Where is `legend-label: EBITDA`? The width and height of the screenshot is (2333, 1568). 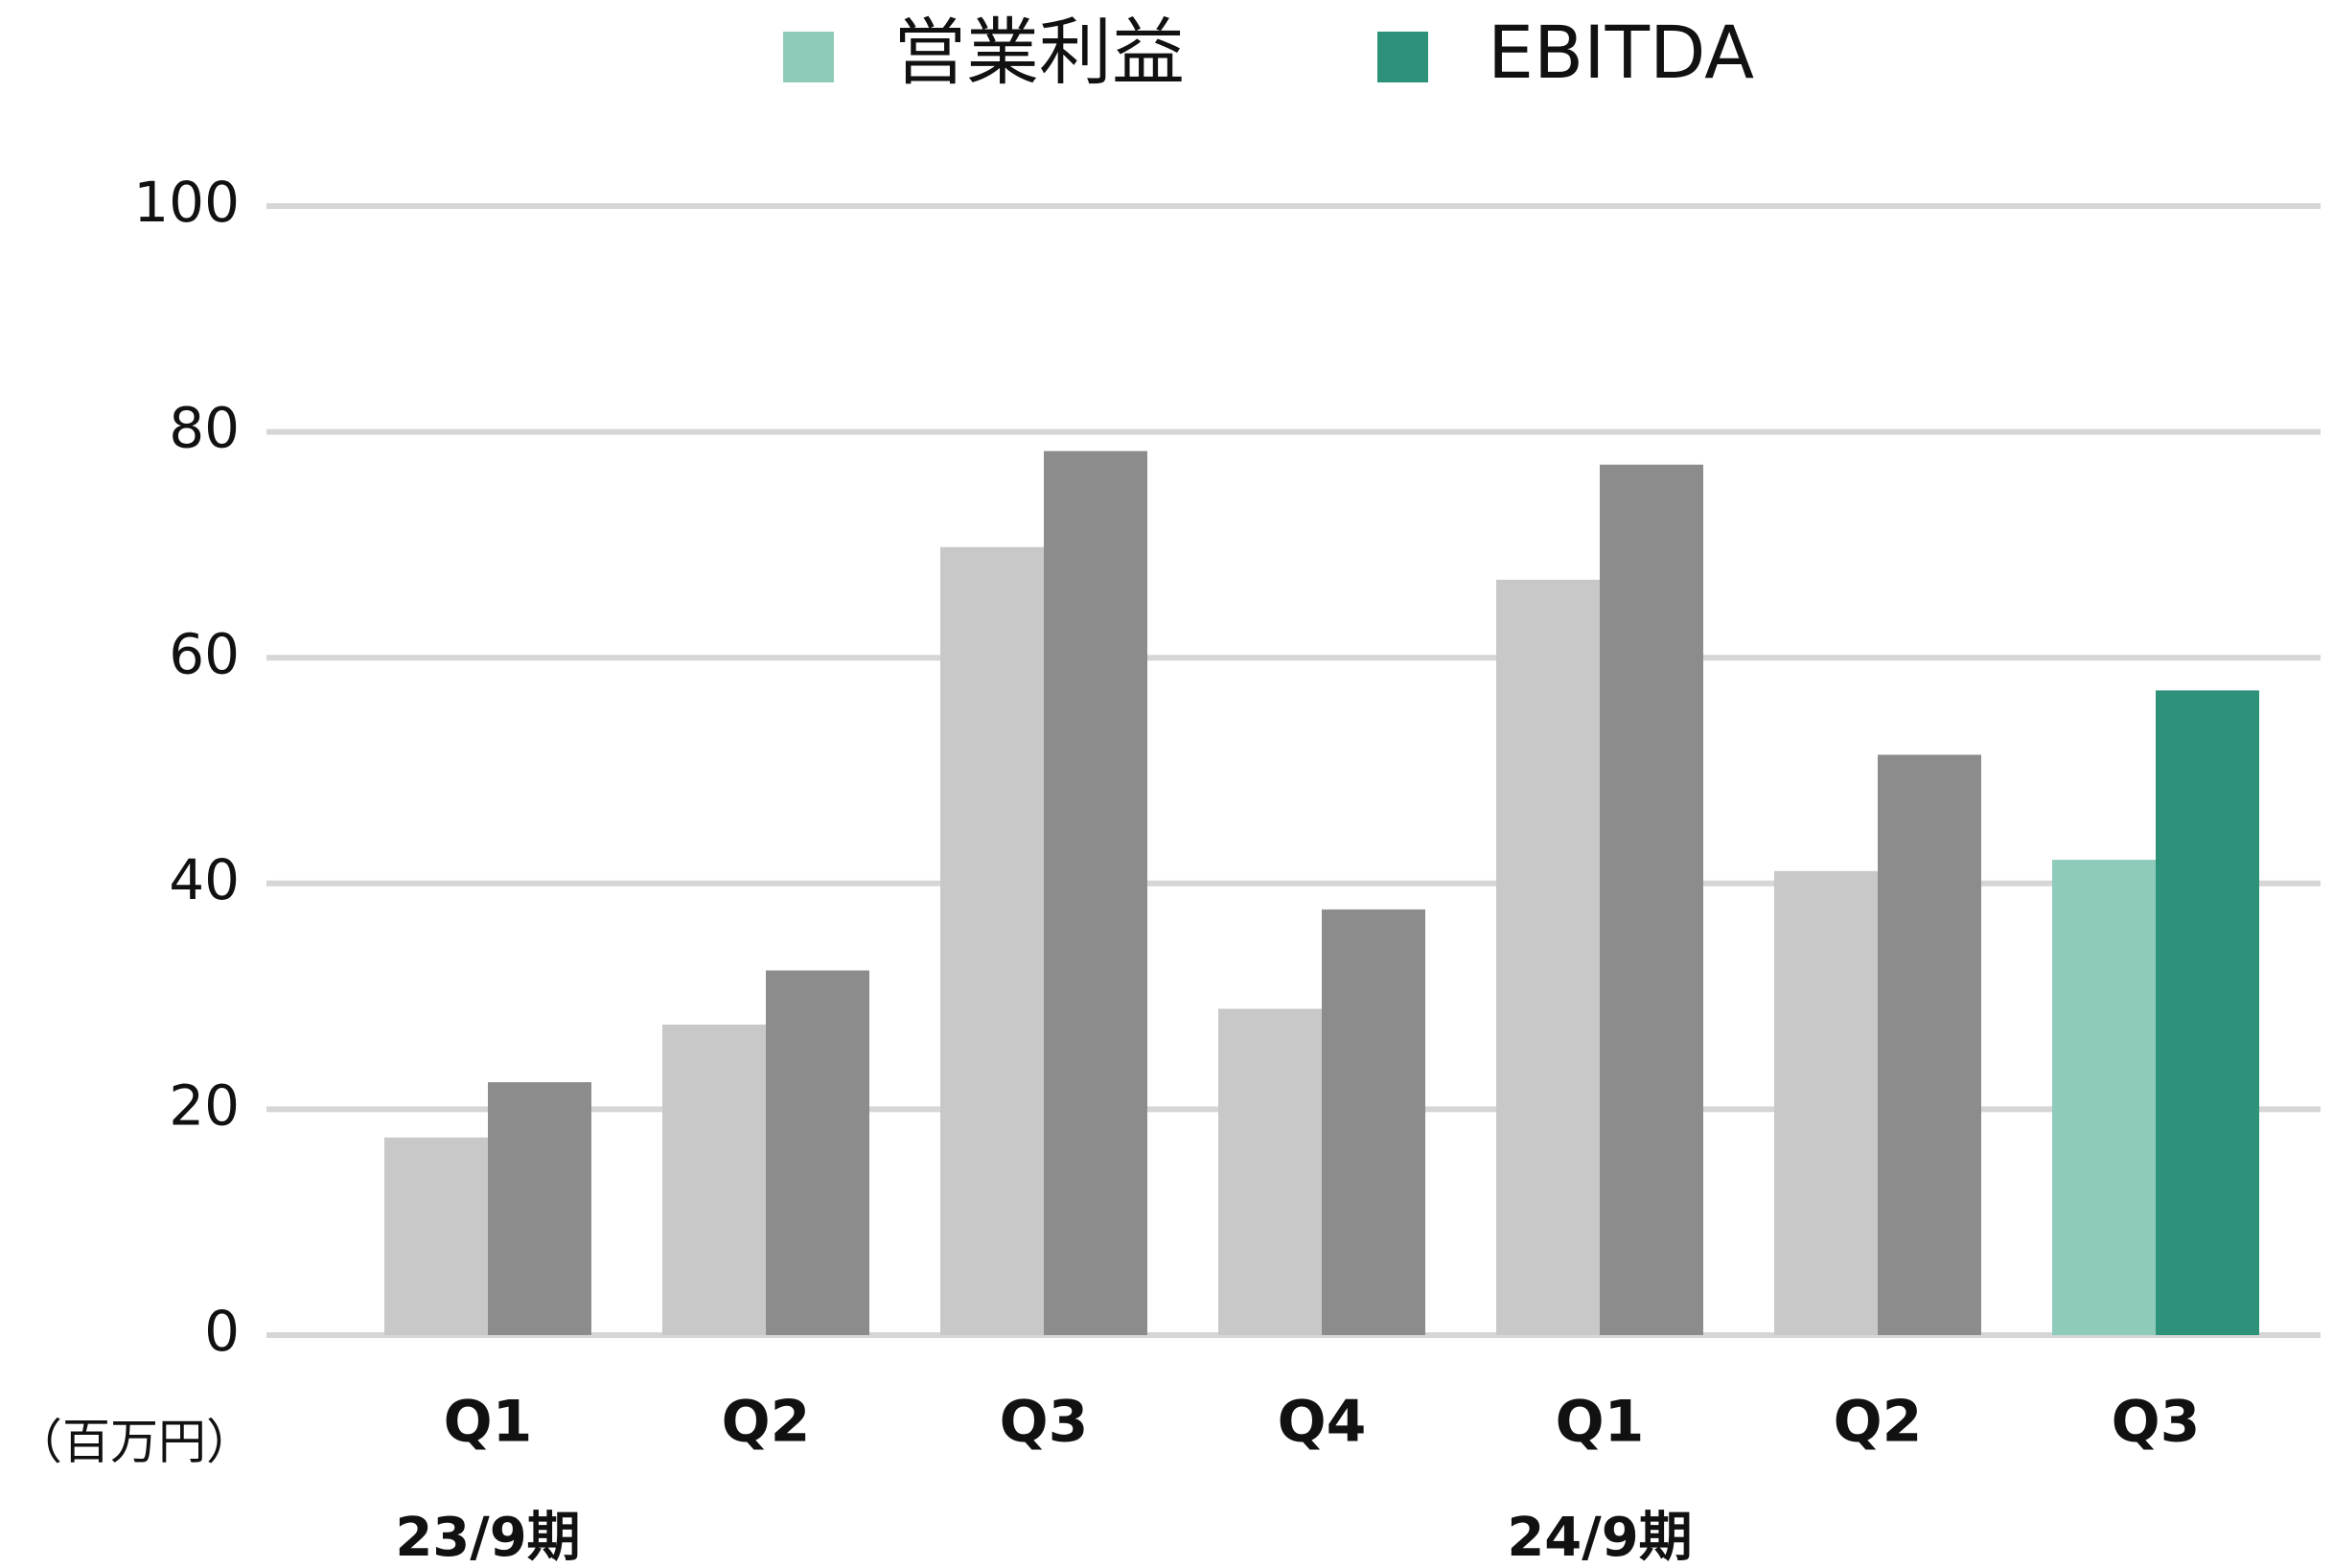
legend-label: EBITDA is located at coordinates (1621, 52).